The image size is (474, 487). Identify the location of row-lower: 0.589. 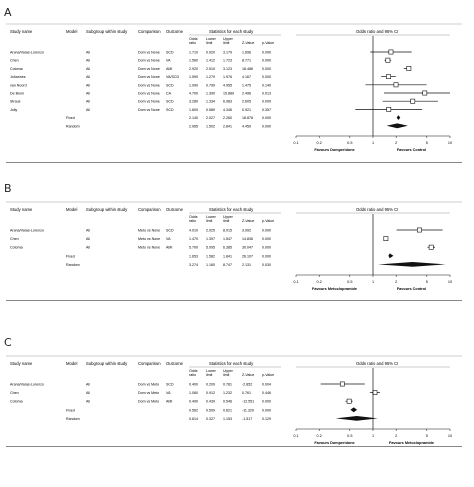
(210, 110).